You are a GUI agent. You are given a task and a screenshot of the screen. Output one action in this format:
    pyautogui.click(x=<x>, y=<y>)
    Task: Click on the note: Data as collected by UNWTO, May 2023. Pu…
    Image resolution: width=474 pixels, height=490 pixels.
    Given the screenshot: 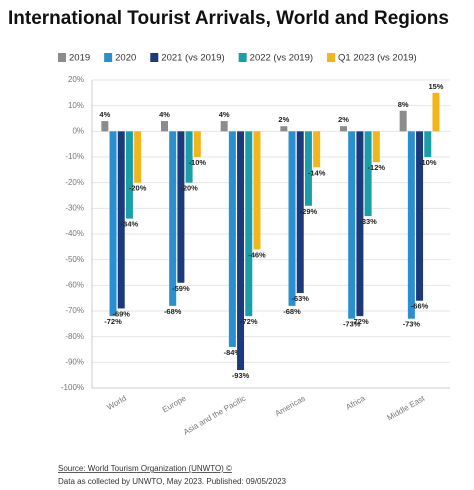 What is the action you would take?
    pyautogui.click(x=172, y=481)
    